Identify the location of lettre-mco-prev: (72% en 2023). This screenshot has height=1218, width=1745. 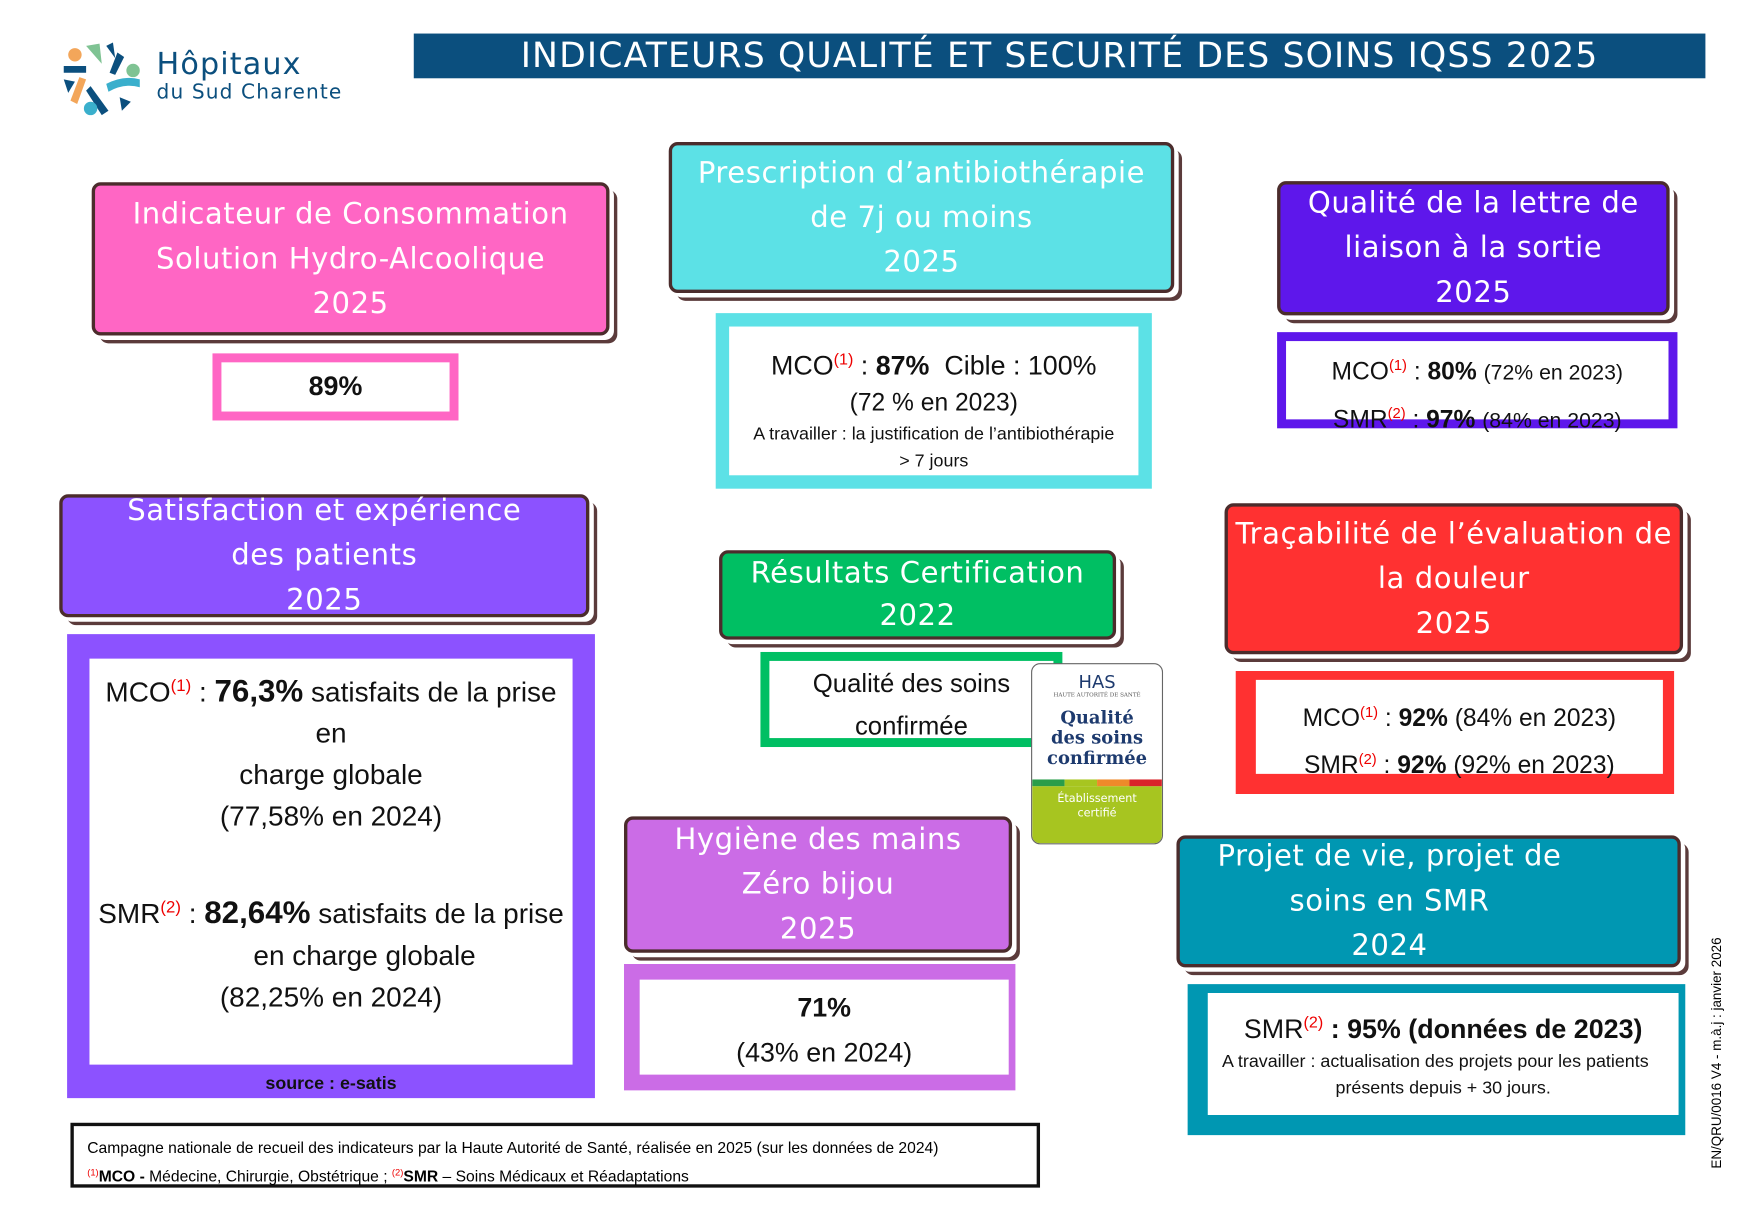
(1553, 373).